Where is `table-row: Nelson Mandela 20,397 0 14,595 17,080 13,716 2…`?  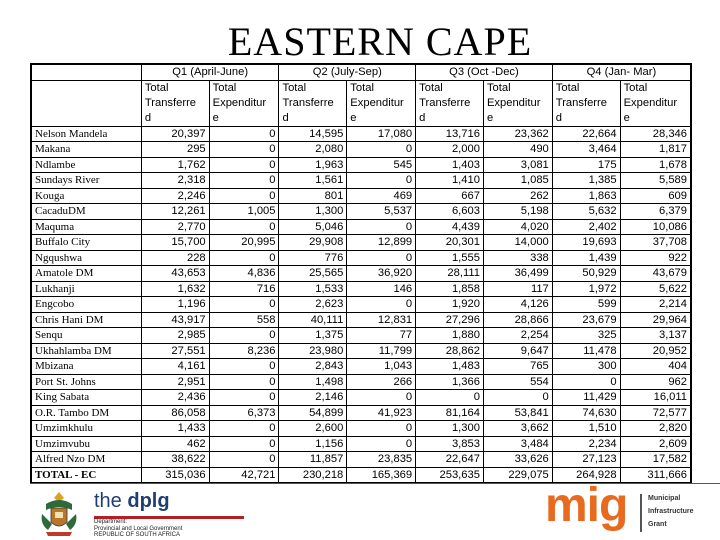 table-row: Nelson Mandela 20,397 0 14,595 17,080 13,716 2… is located at coordinates (361, 133).